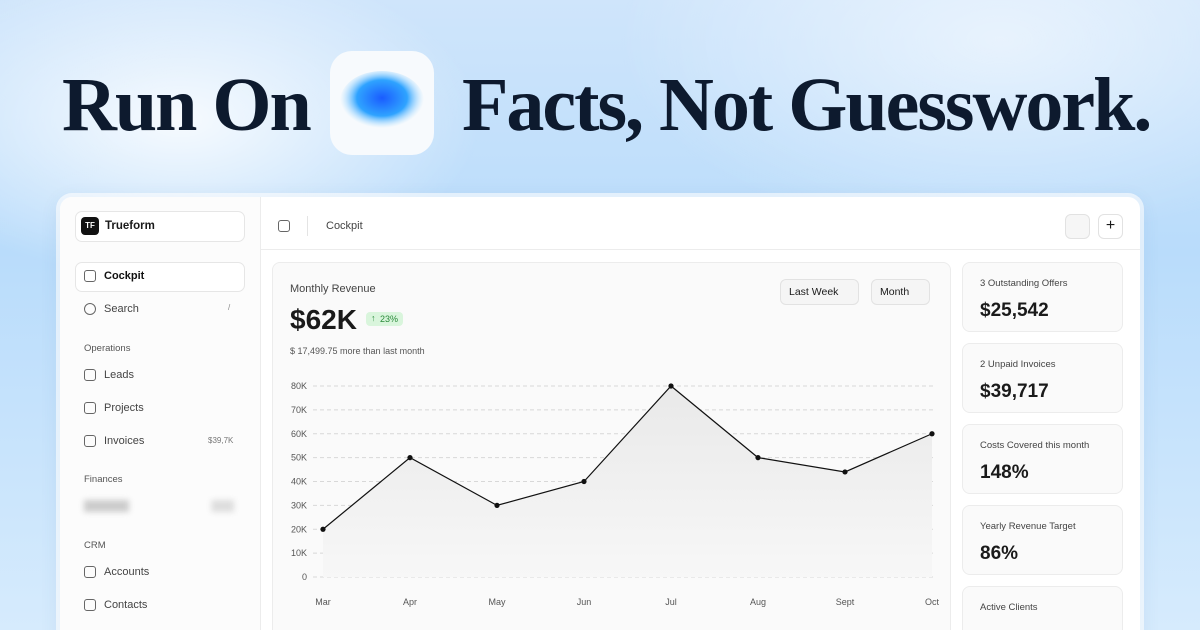  I want to click on stat-card: Yearly Revenue Target 86%, so click(1042, 540).